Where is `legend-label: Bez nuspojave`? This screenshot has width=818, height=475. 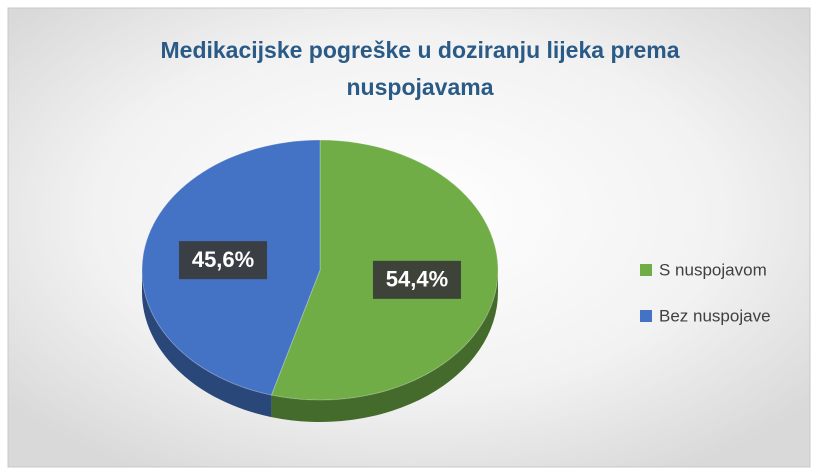
legend-label: Bez nuspojave is located at coordinates (715, 315).